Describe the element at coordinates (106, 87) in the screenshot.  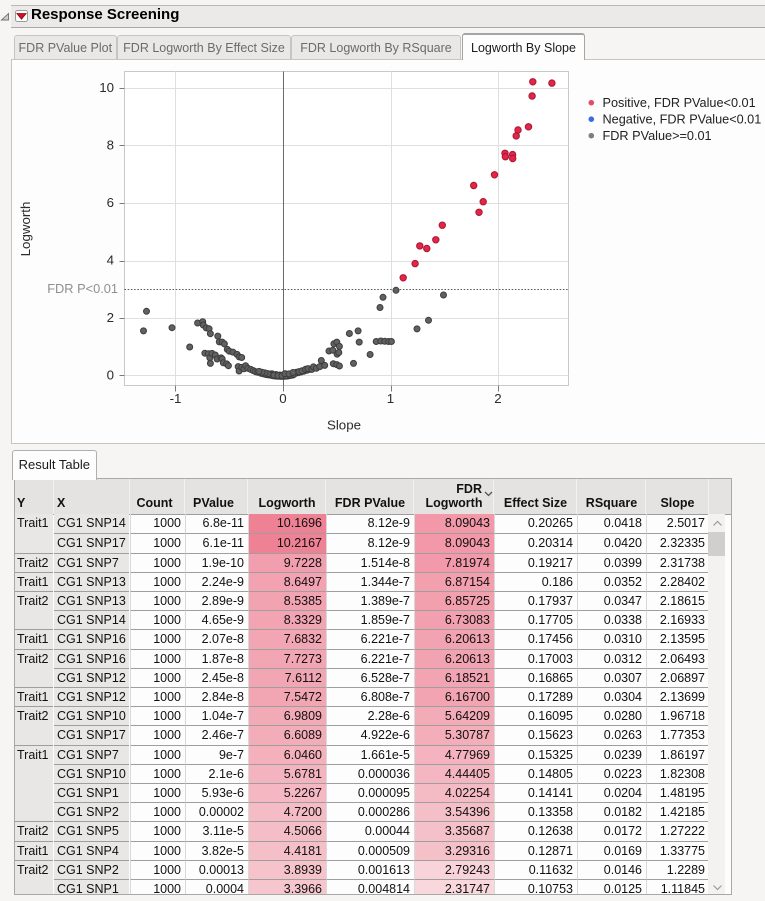
I see `svg-text: 10` at that location.